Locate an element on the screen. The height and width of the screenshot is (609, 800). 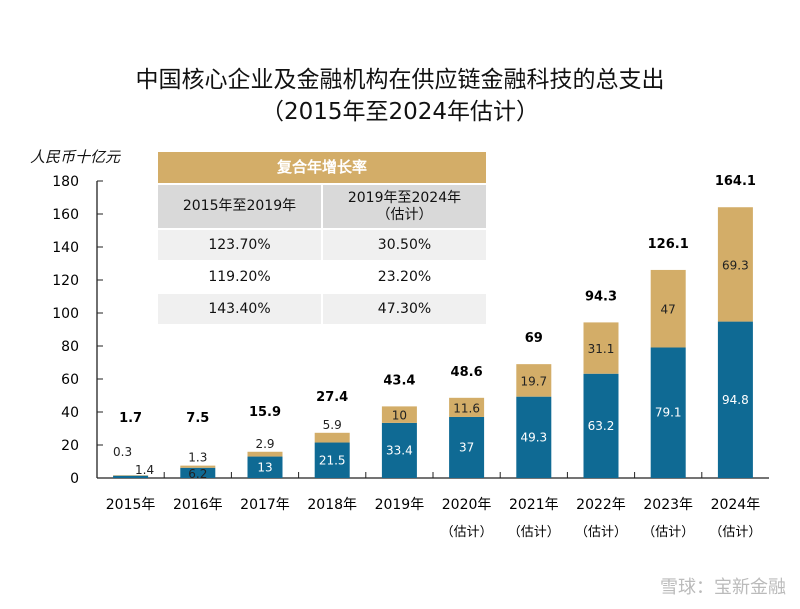
top-data-label: 47 is located at coordinates (668, 310).